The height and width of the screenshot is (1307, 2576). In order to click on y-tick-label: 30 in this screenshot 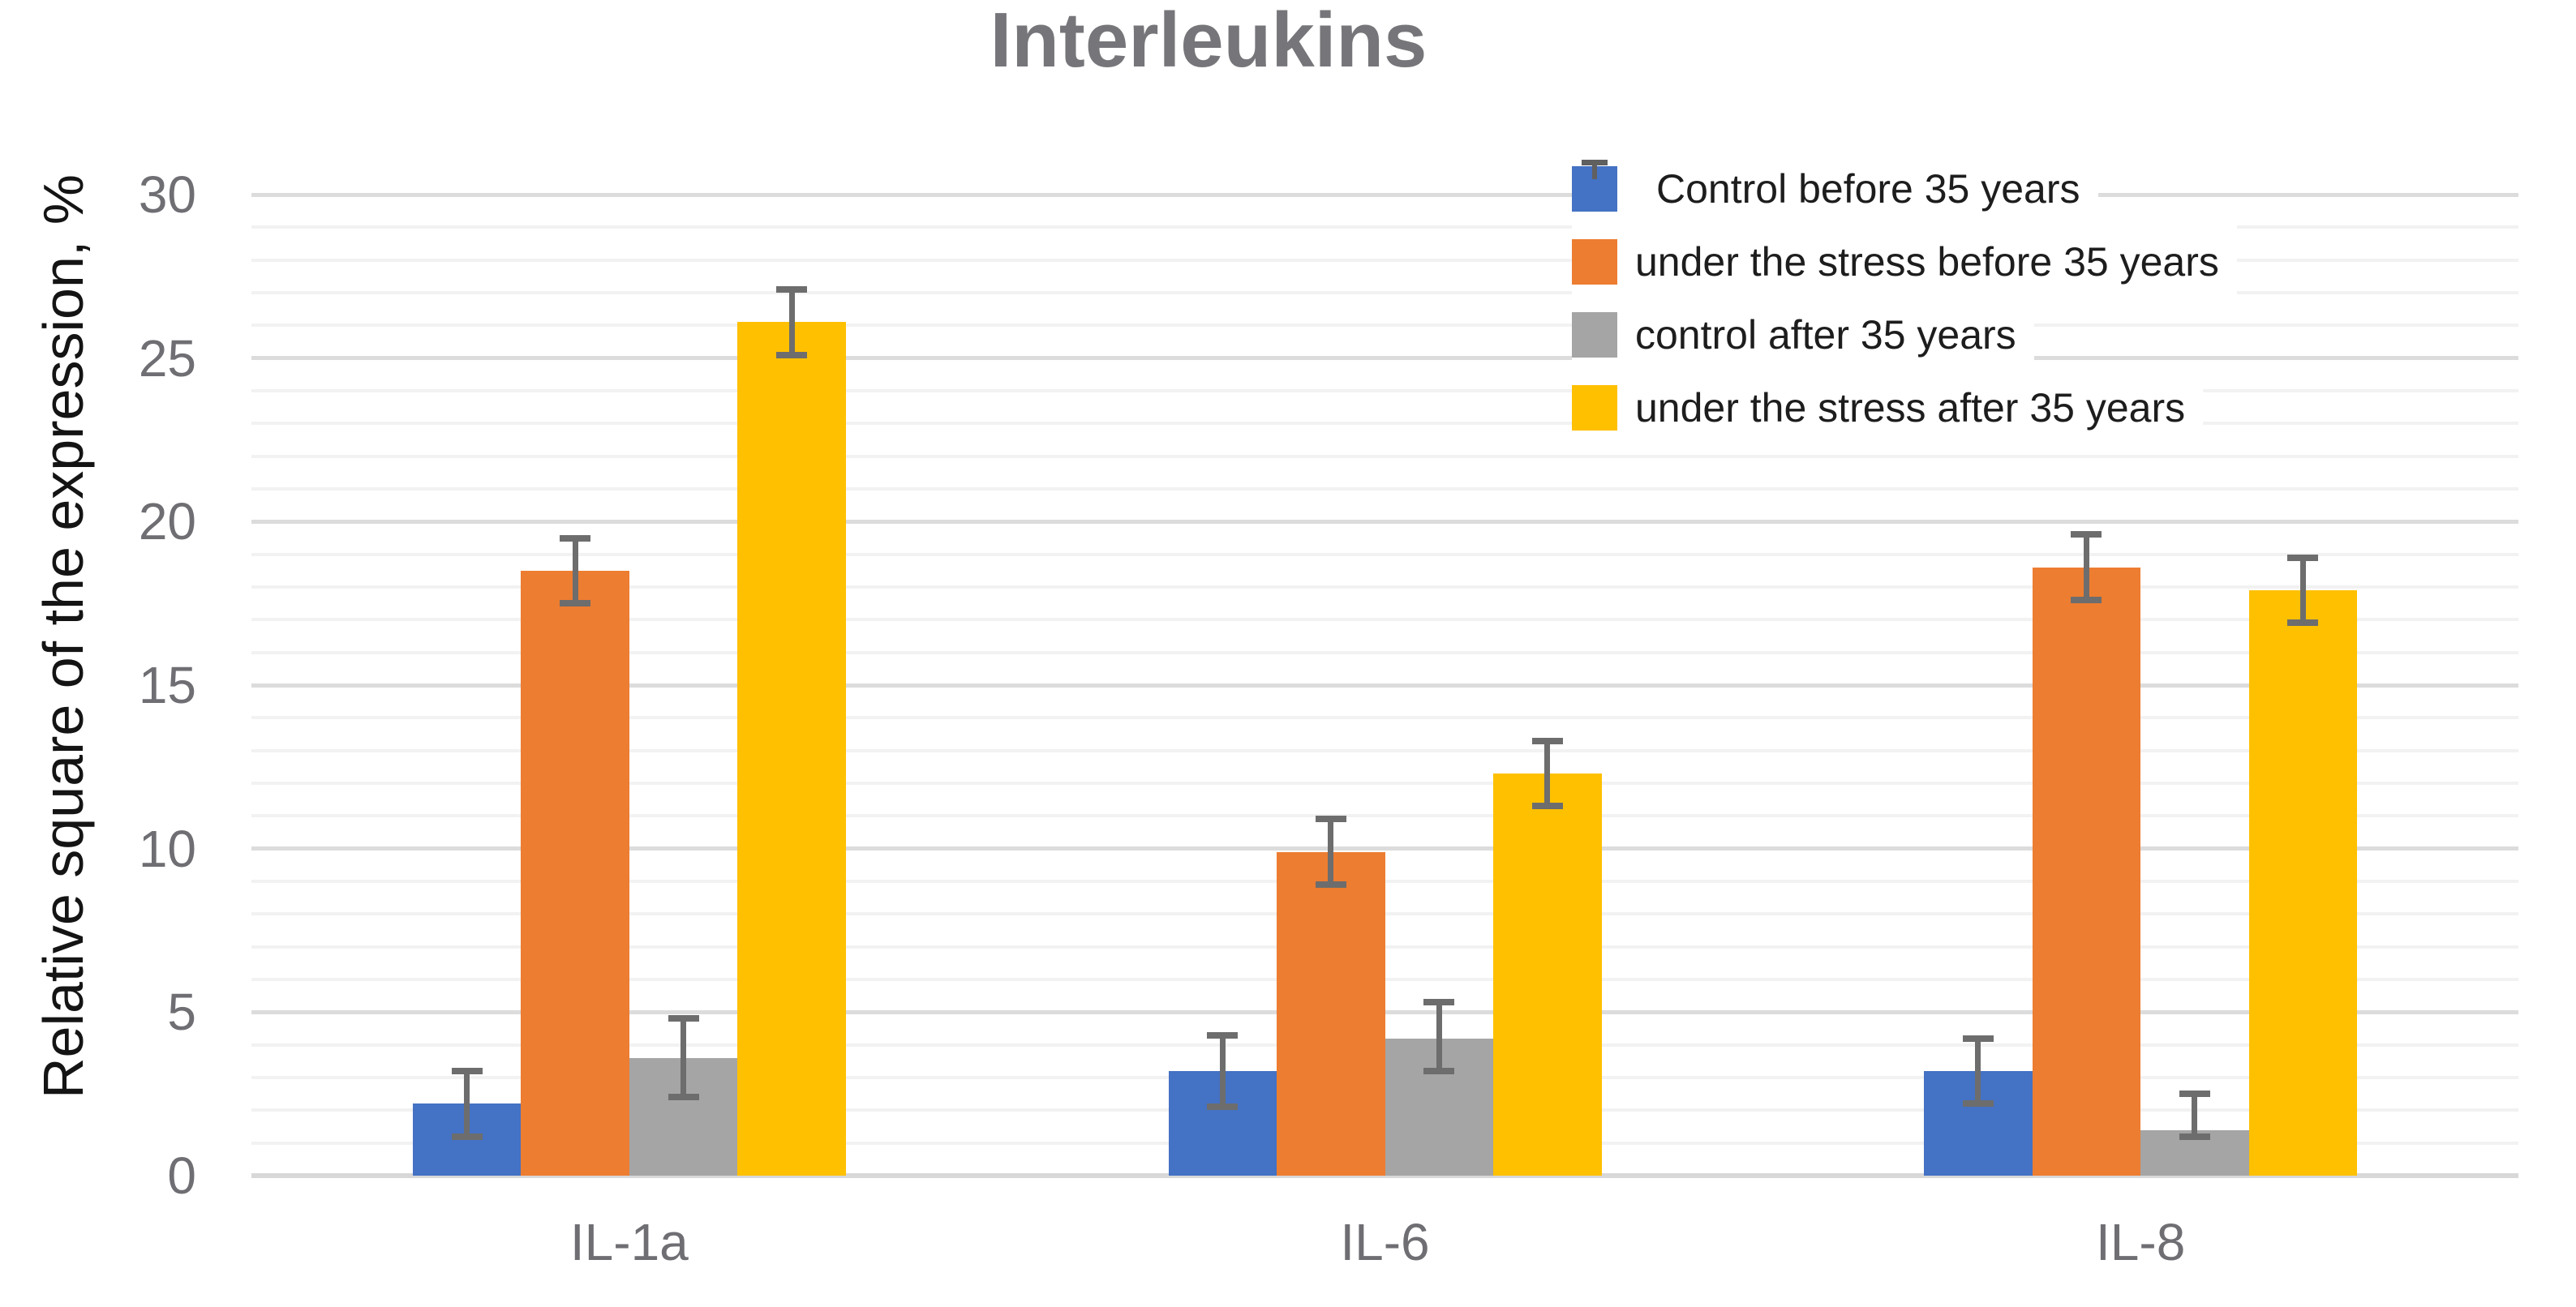, I will do `click(167, 194)`.